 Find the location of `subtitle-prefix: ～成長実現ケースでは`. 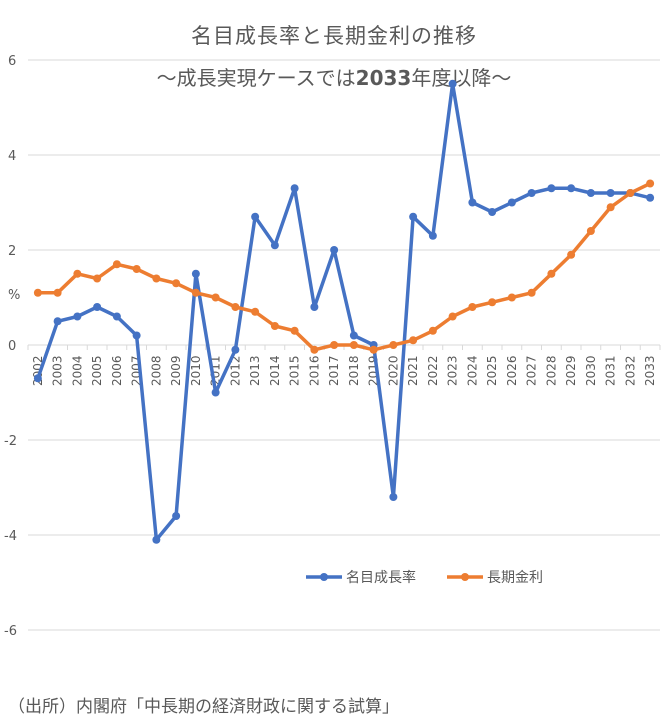

subtitle-prefix: ～成長実現ケースでは is located at coordinates (256, 78).